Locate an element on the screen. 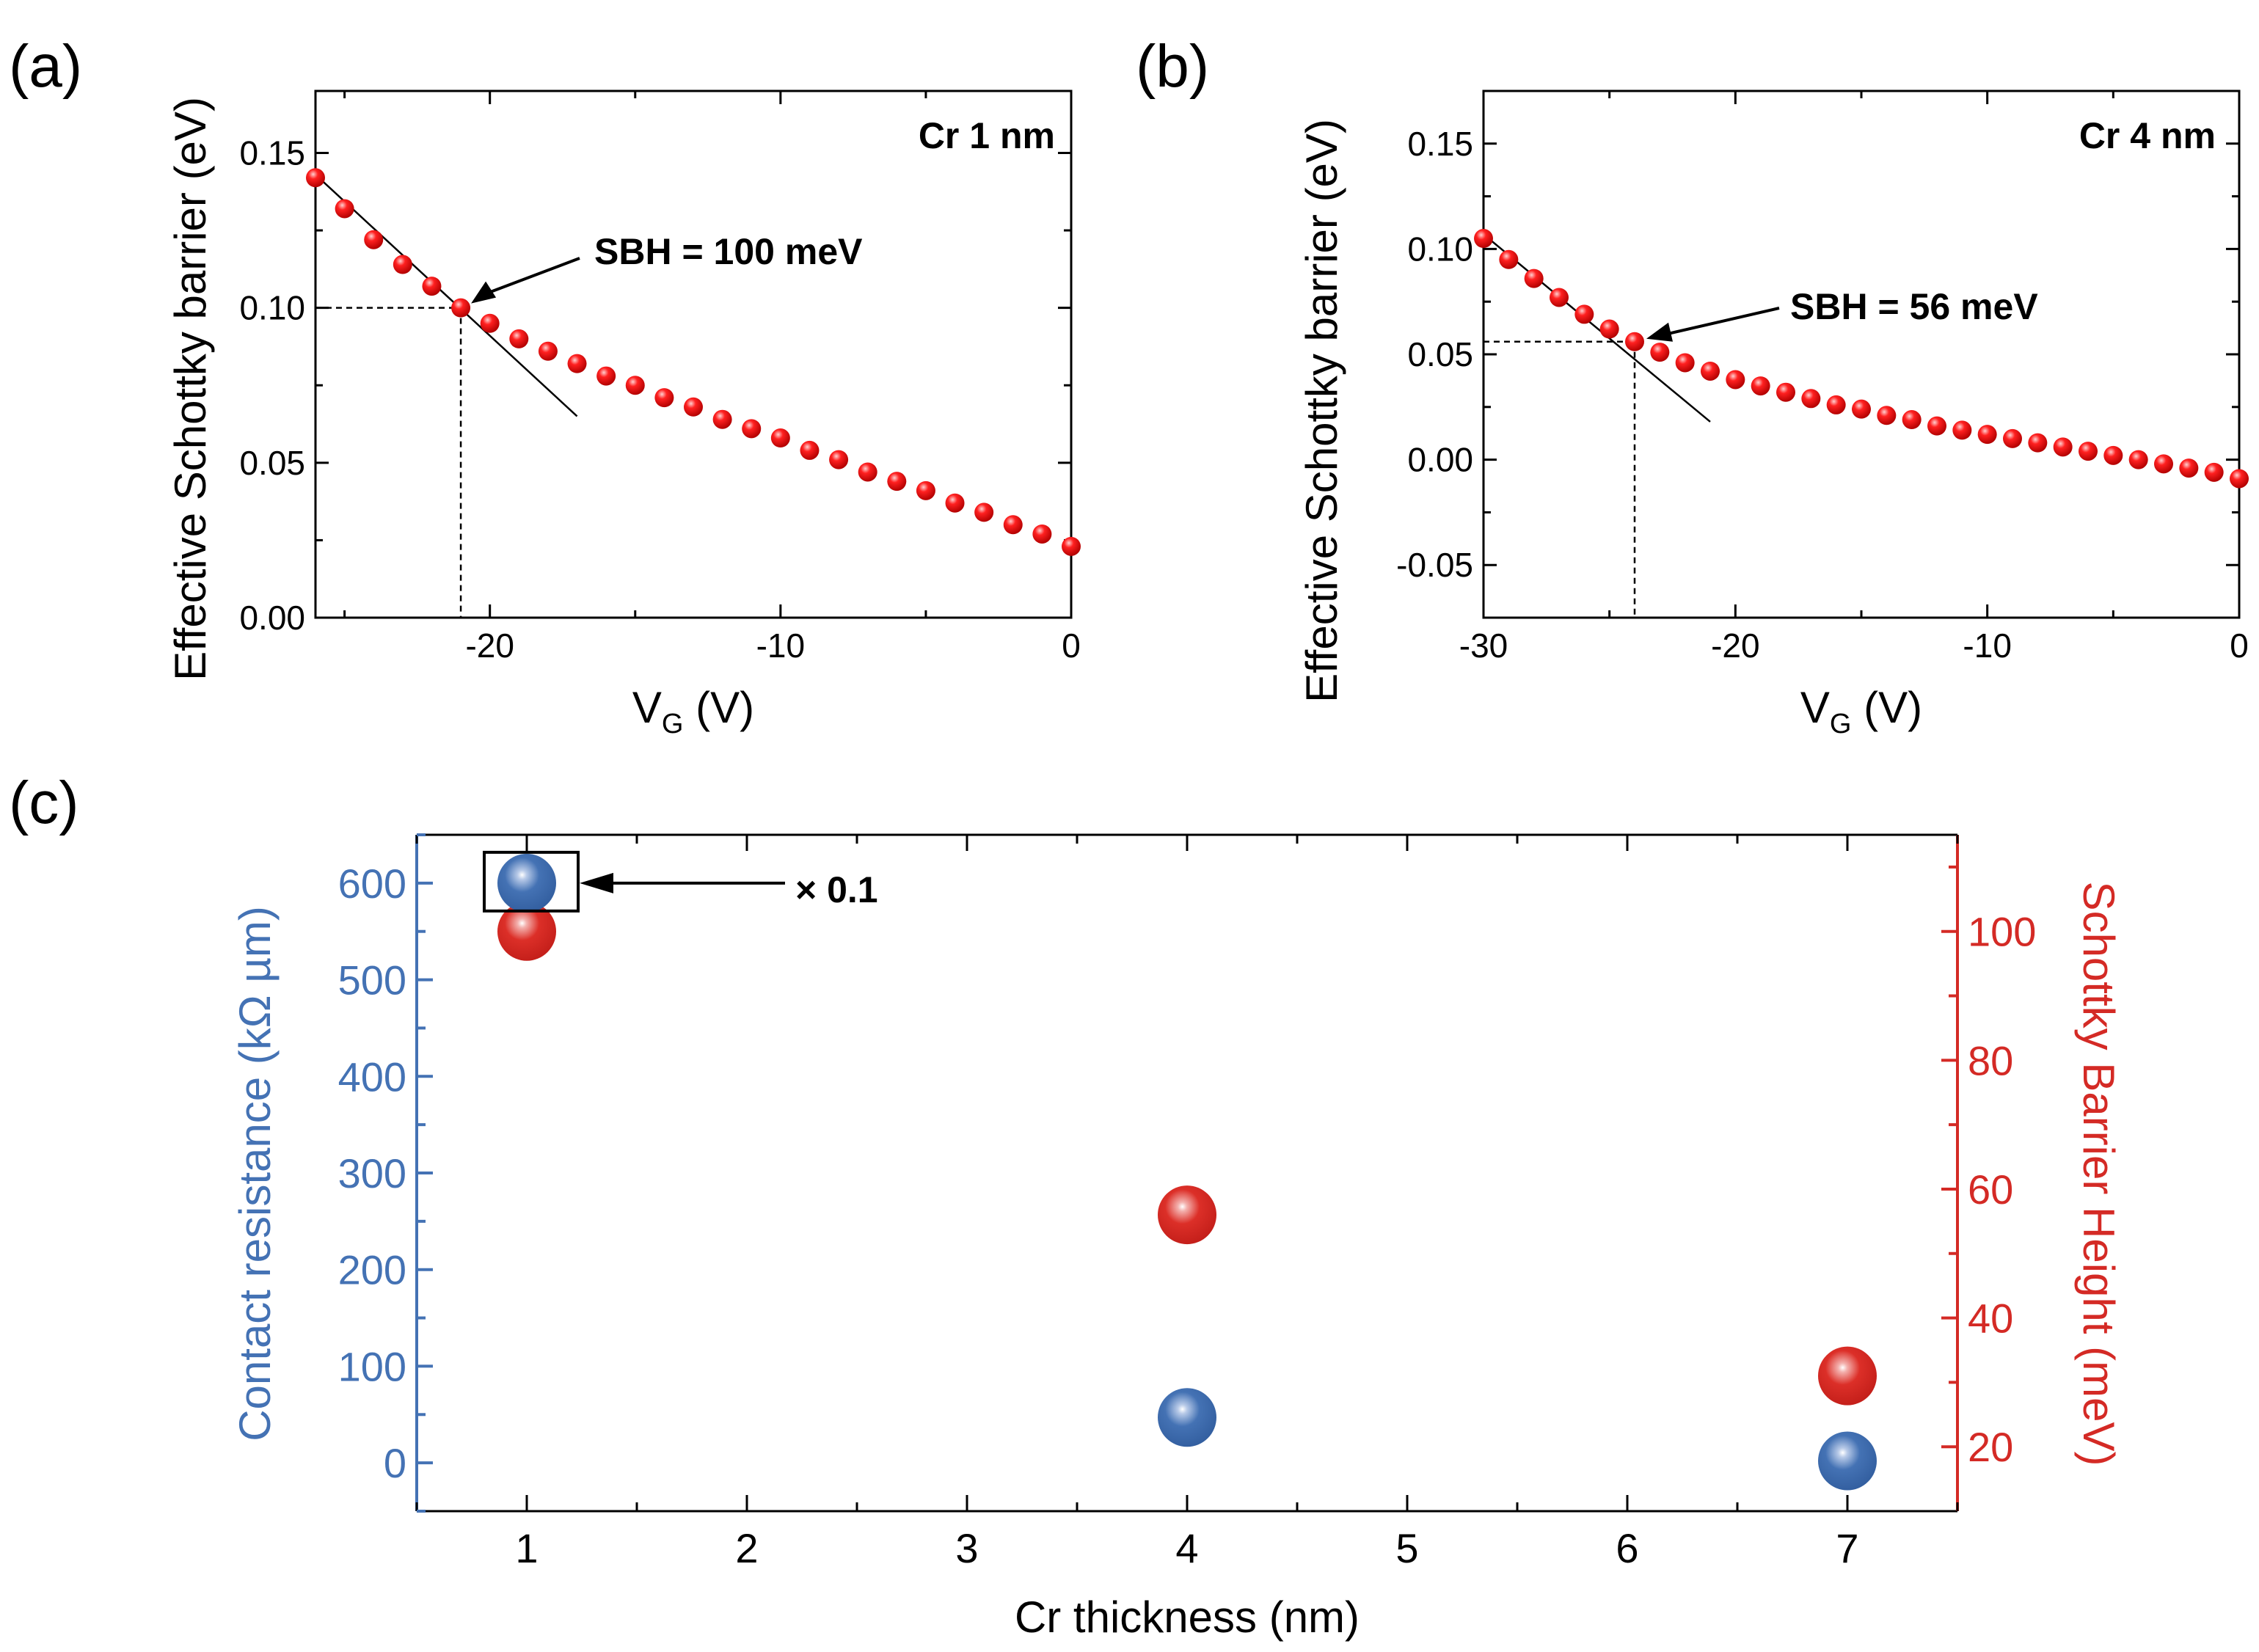 The image size is (2259, 1652). panel-b-ticks: -30 -20 -10 0 -0.05 0.00 0.05 0.10 0.15 is located at coordinates (1822, 378).